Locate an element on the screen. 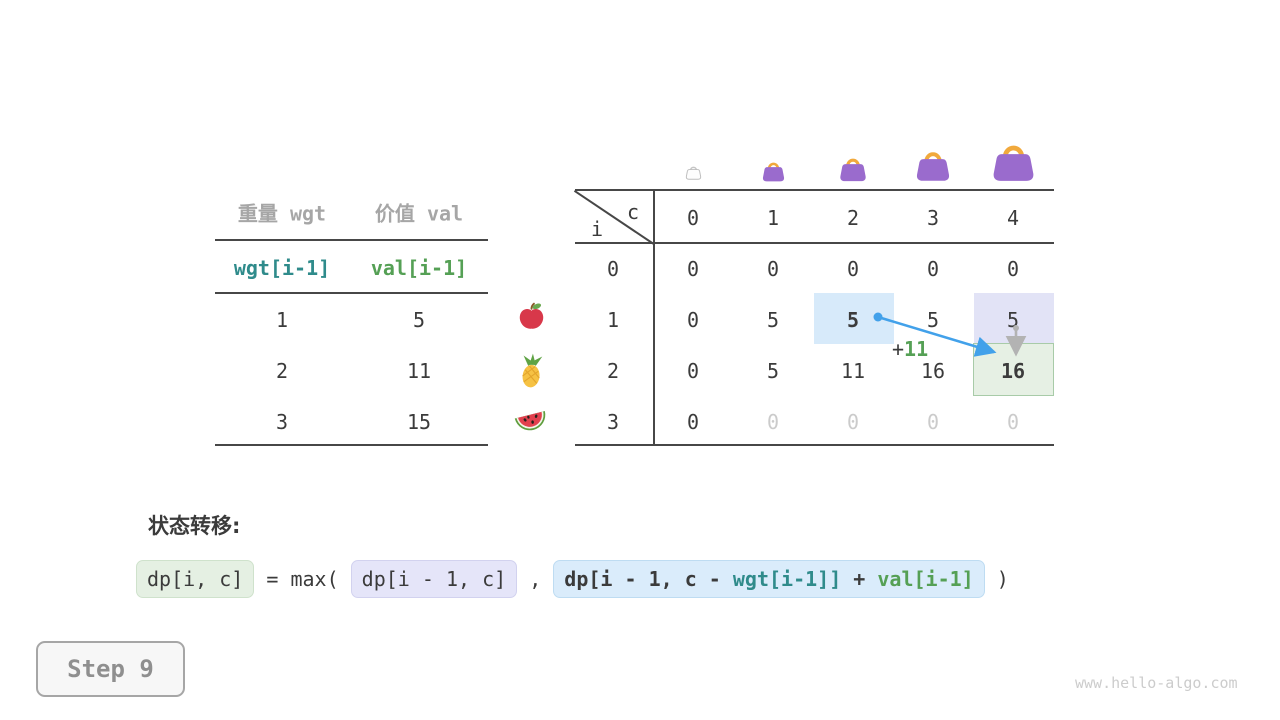  bag-tiny-icon is located at coordinates (693, 171).